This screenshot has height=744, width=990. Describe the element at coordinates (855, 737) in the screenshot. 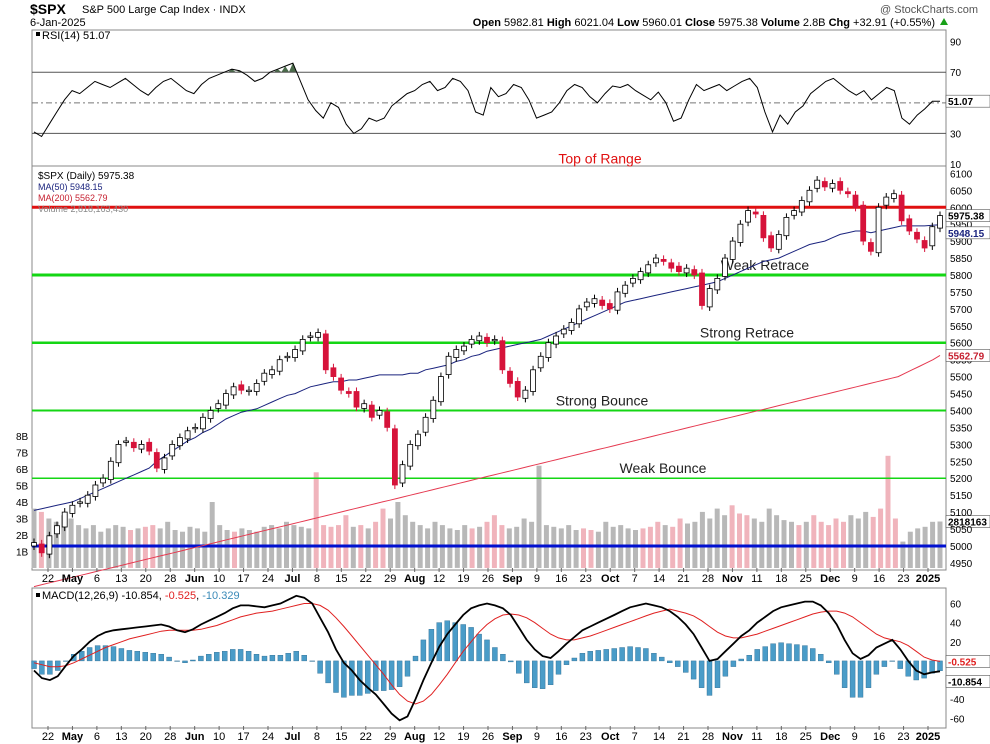

I see `x-tick-label: 9` at that location.